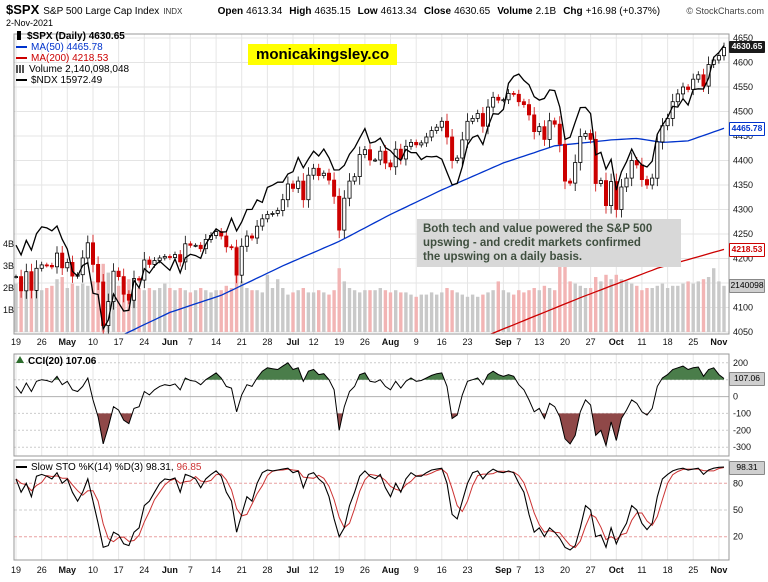 The width and height of the screenshot is (768, 582). What do you see at coordinates (735, 397) in the screenshot?
I see `svg-text: 0` at bounding box center [735, 397].